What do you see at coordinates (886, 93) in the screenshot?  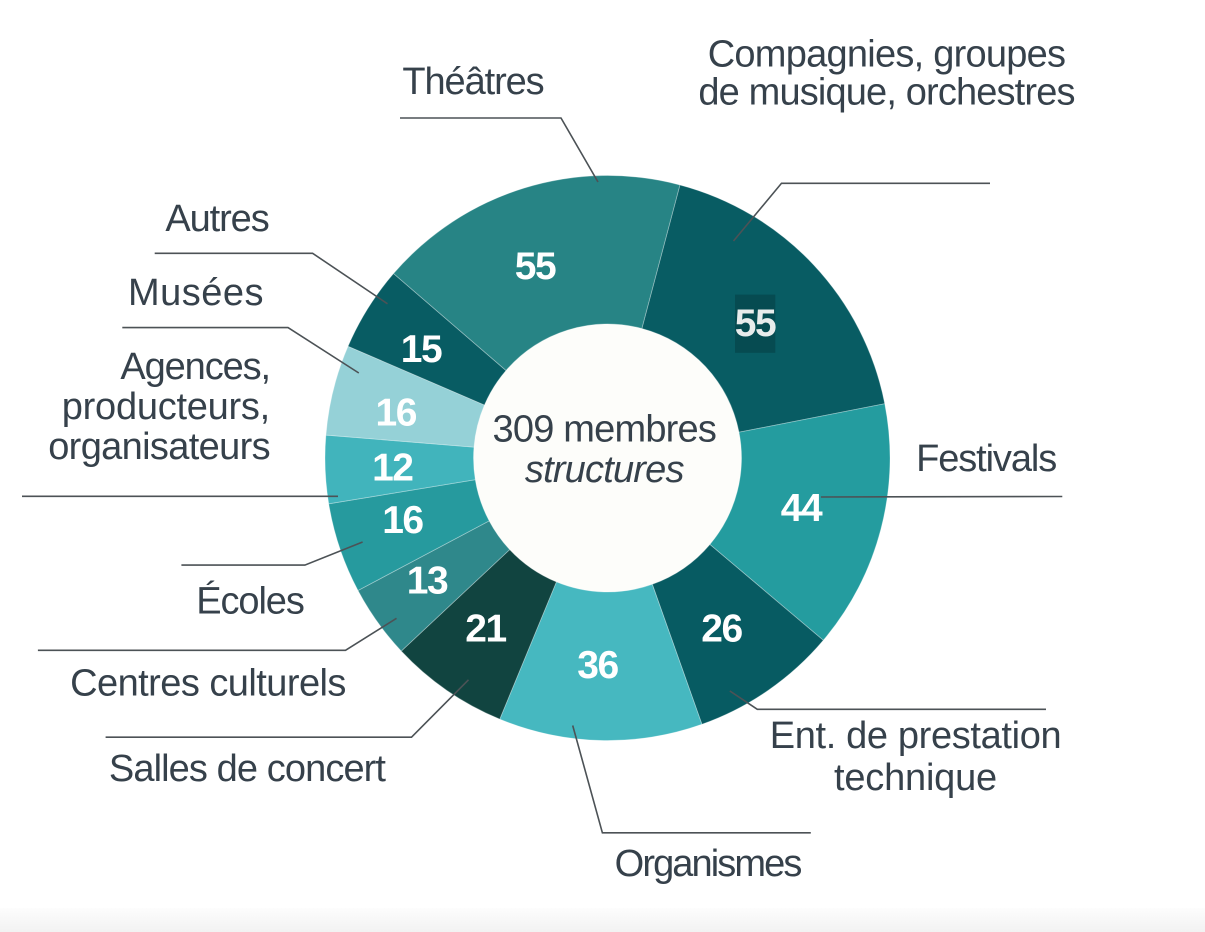 I see `svg-text: de musique, orchestres` at bounding box center [886, 93].